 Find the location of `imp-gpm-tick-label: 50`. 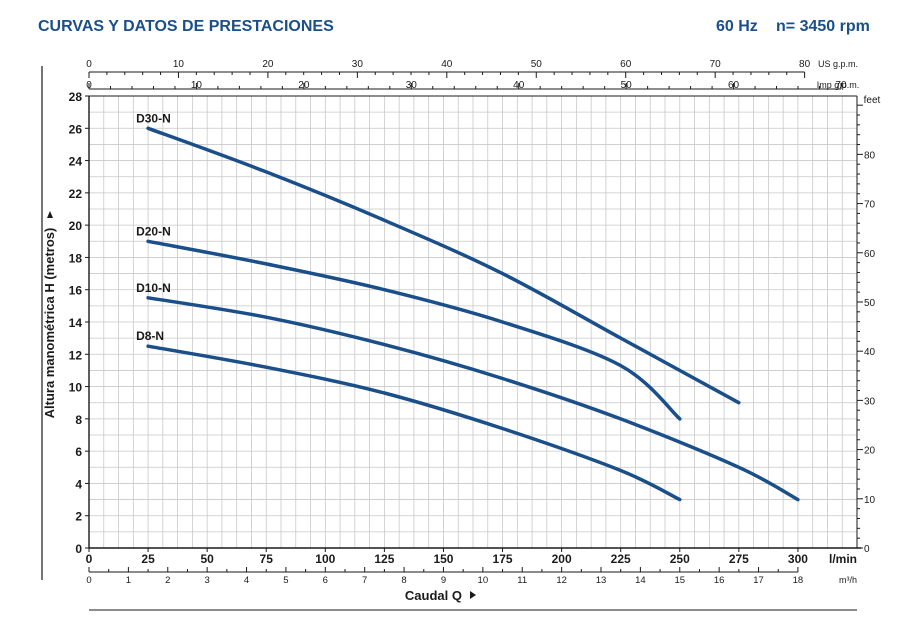

imp-gpm-tick-label: 50 is located at coordinates (627, 85).